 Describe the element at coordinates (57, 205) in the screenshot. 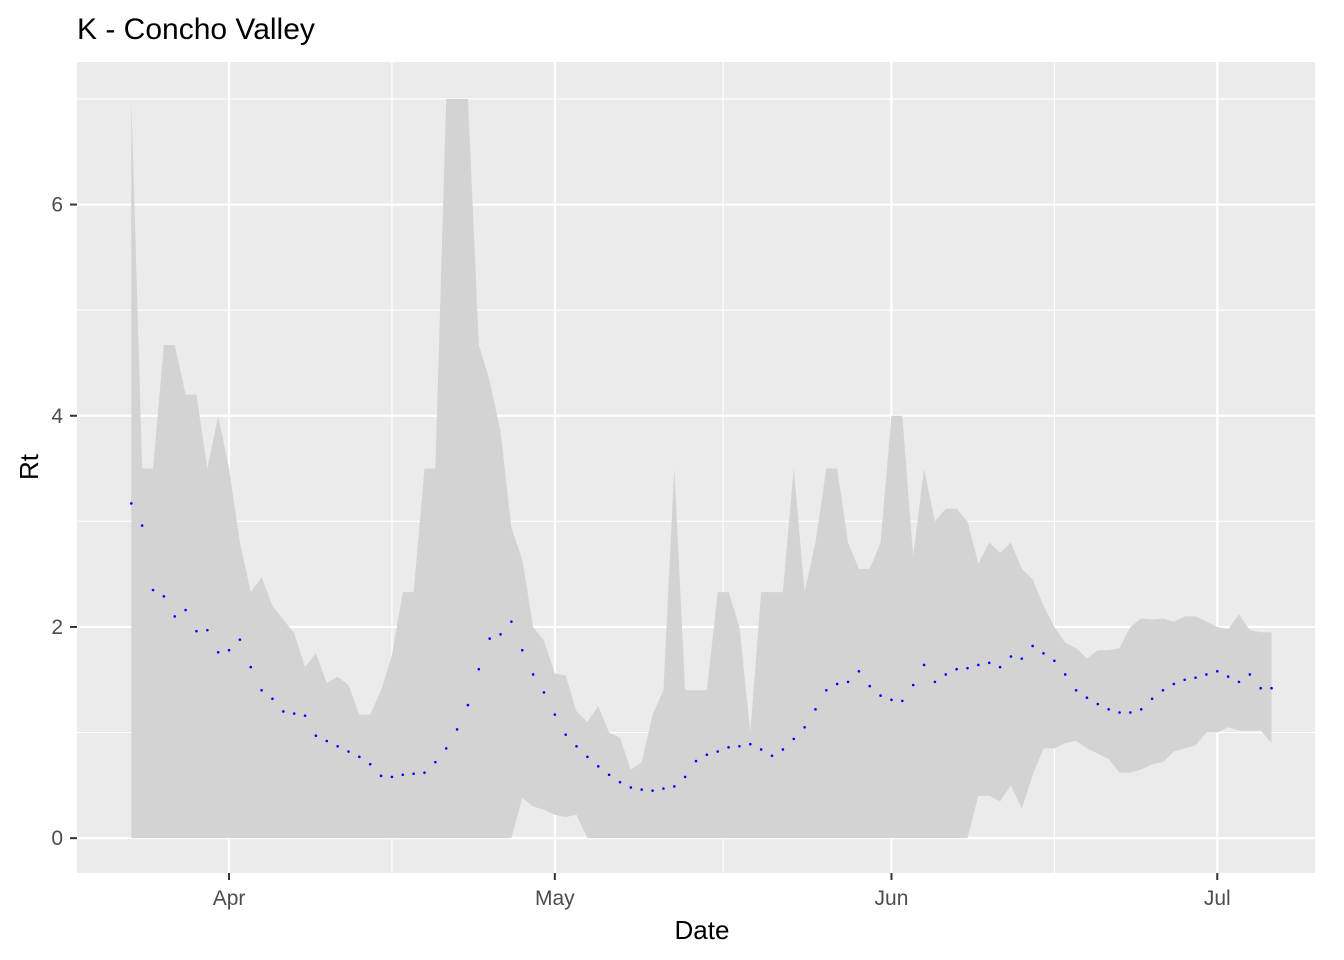

I see `y-tick-label: 6` at that location.